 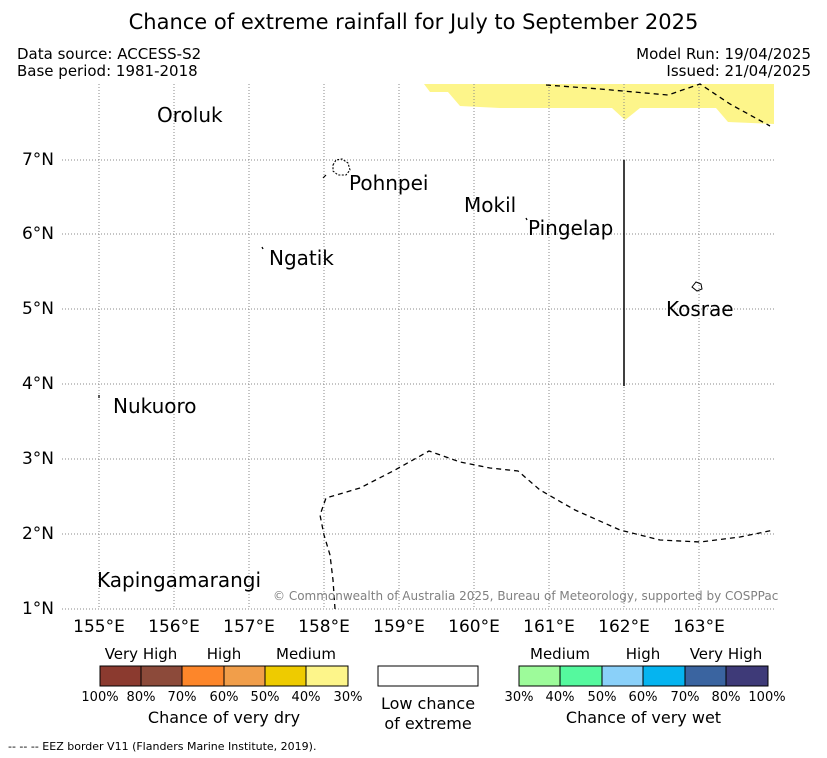 What do you see at coordinates (37, 384) in the screenshot?
I see `lat-label-4n: 4°N` at bounding box center [37, 384].